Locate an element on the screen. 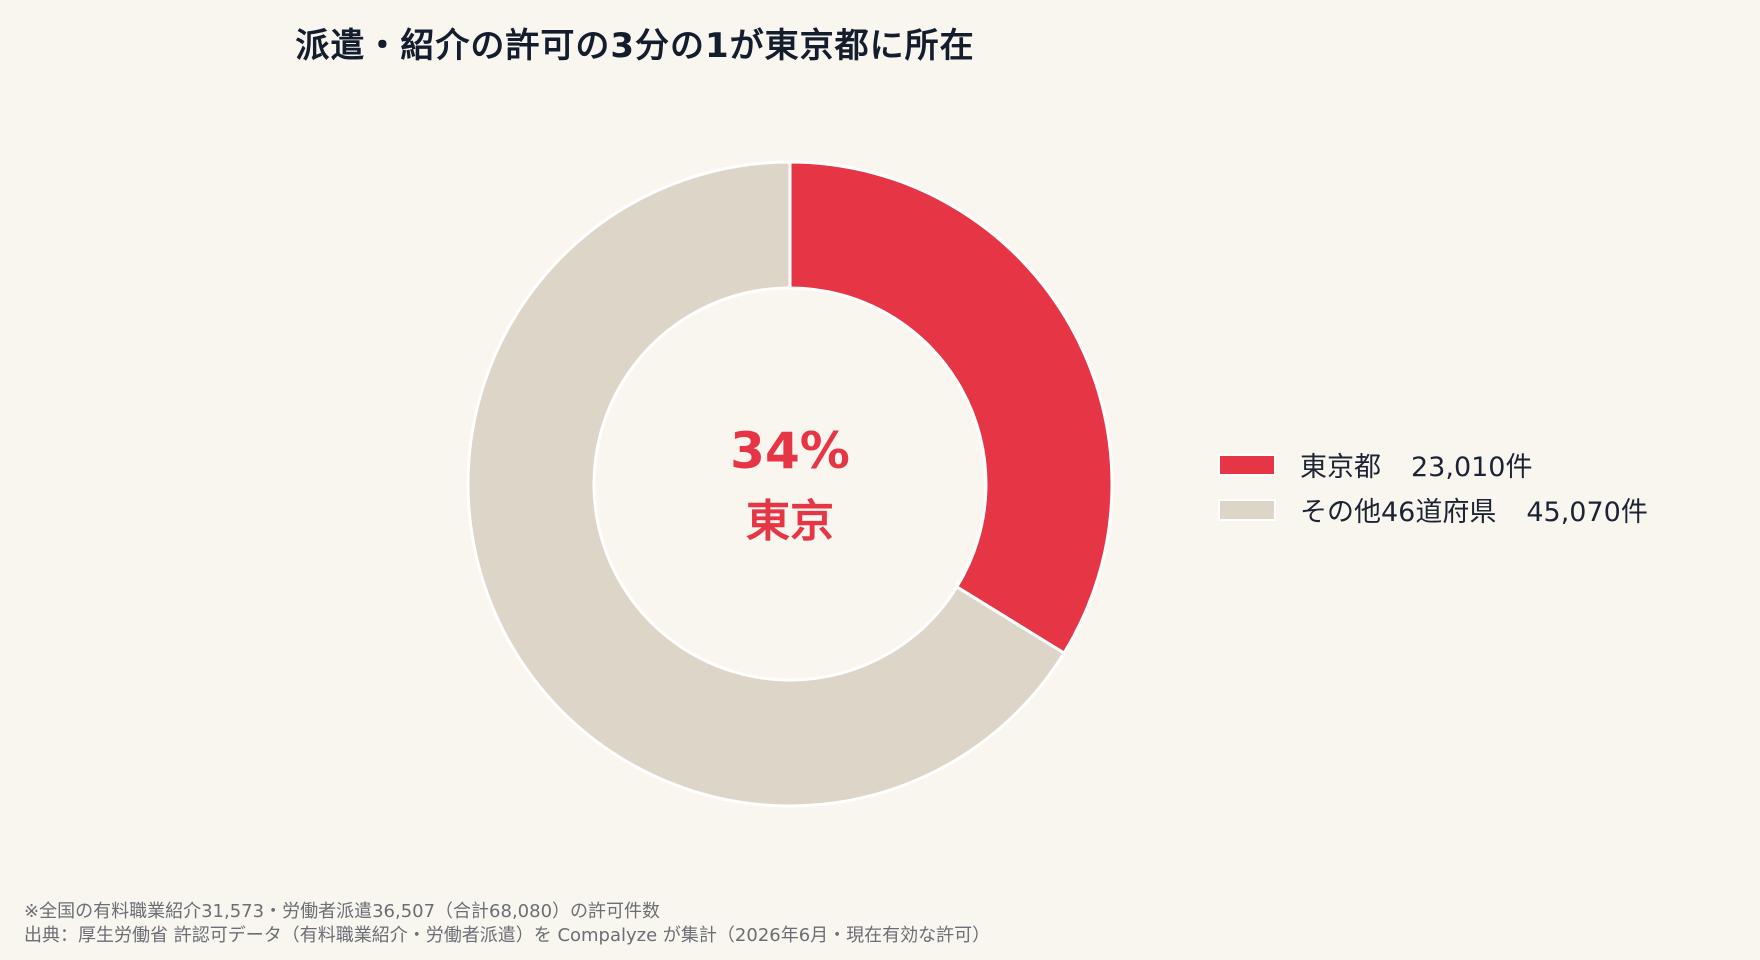  legend-label-tokyo: 東京都 is located at coordinates (1340, 467).